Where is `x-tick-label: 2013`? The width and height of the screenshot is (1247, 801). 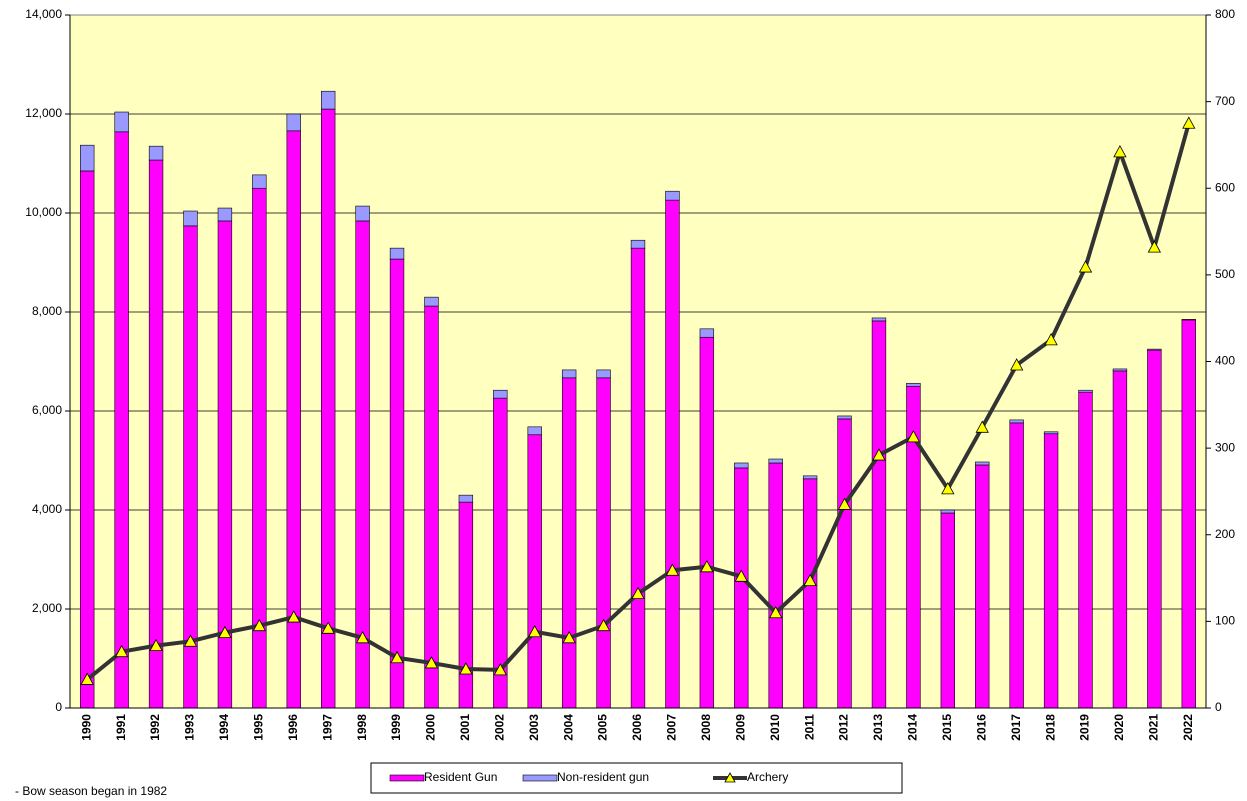
x-tick-label: 2013 is located at coordinates (878, 727).